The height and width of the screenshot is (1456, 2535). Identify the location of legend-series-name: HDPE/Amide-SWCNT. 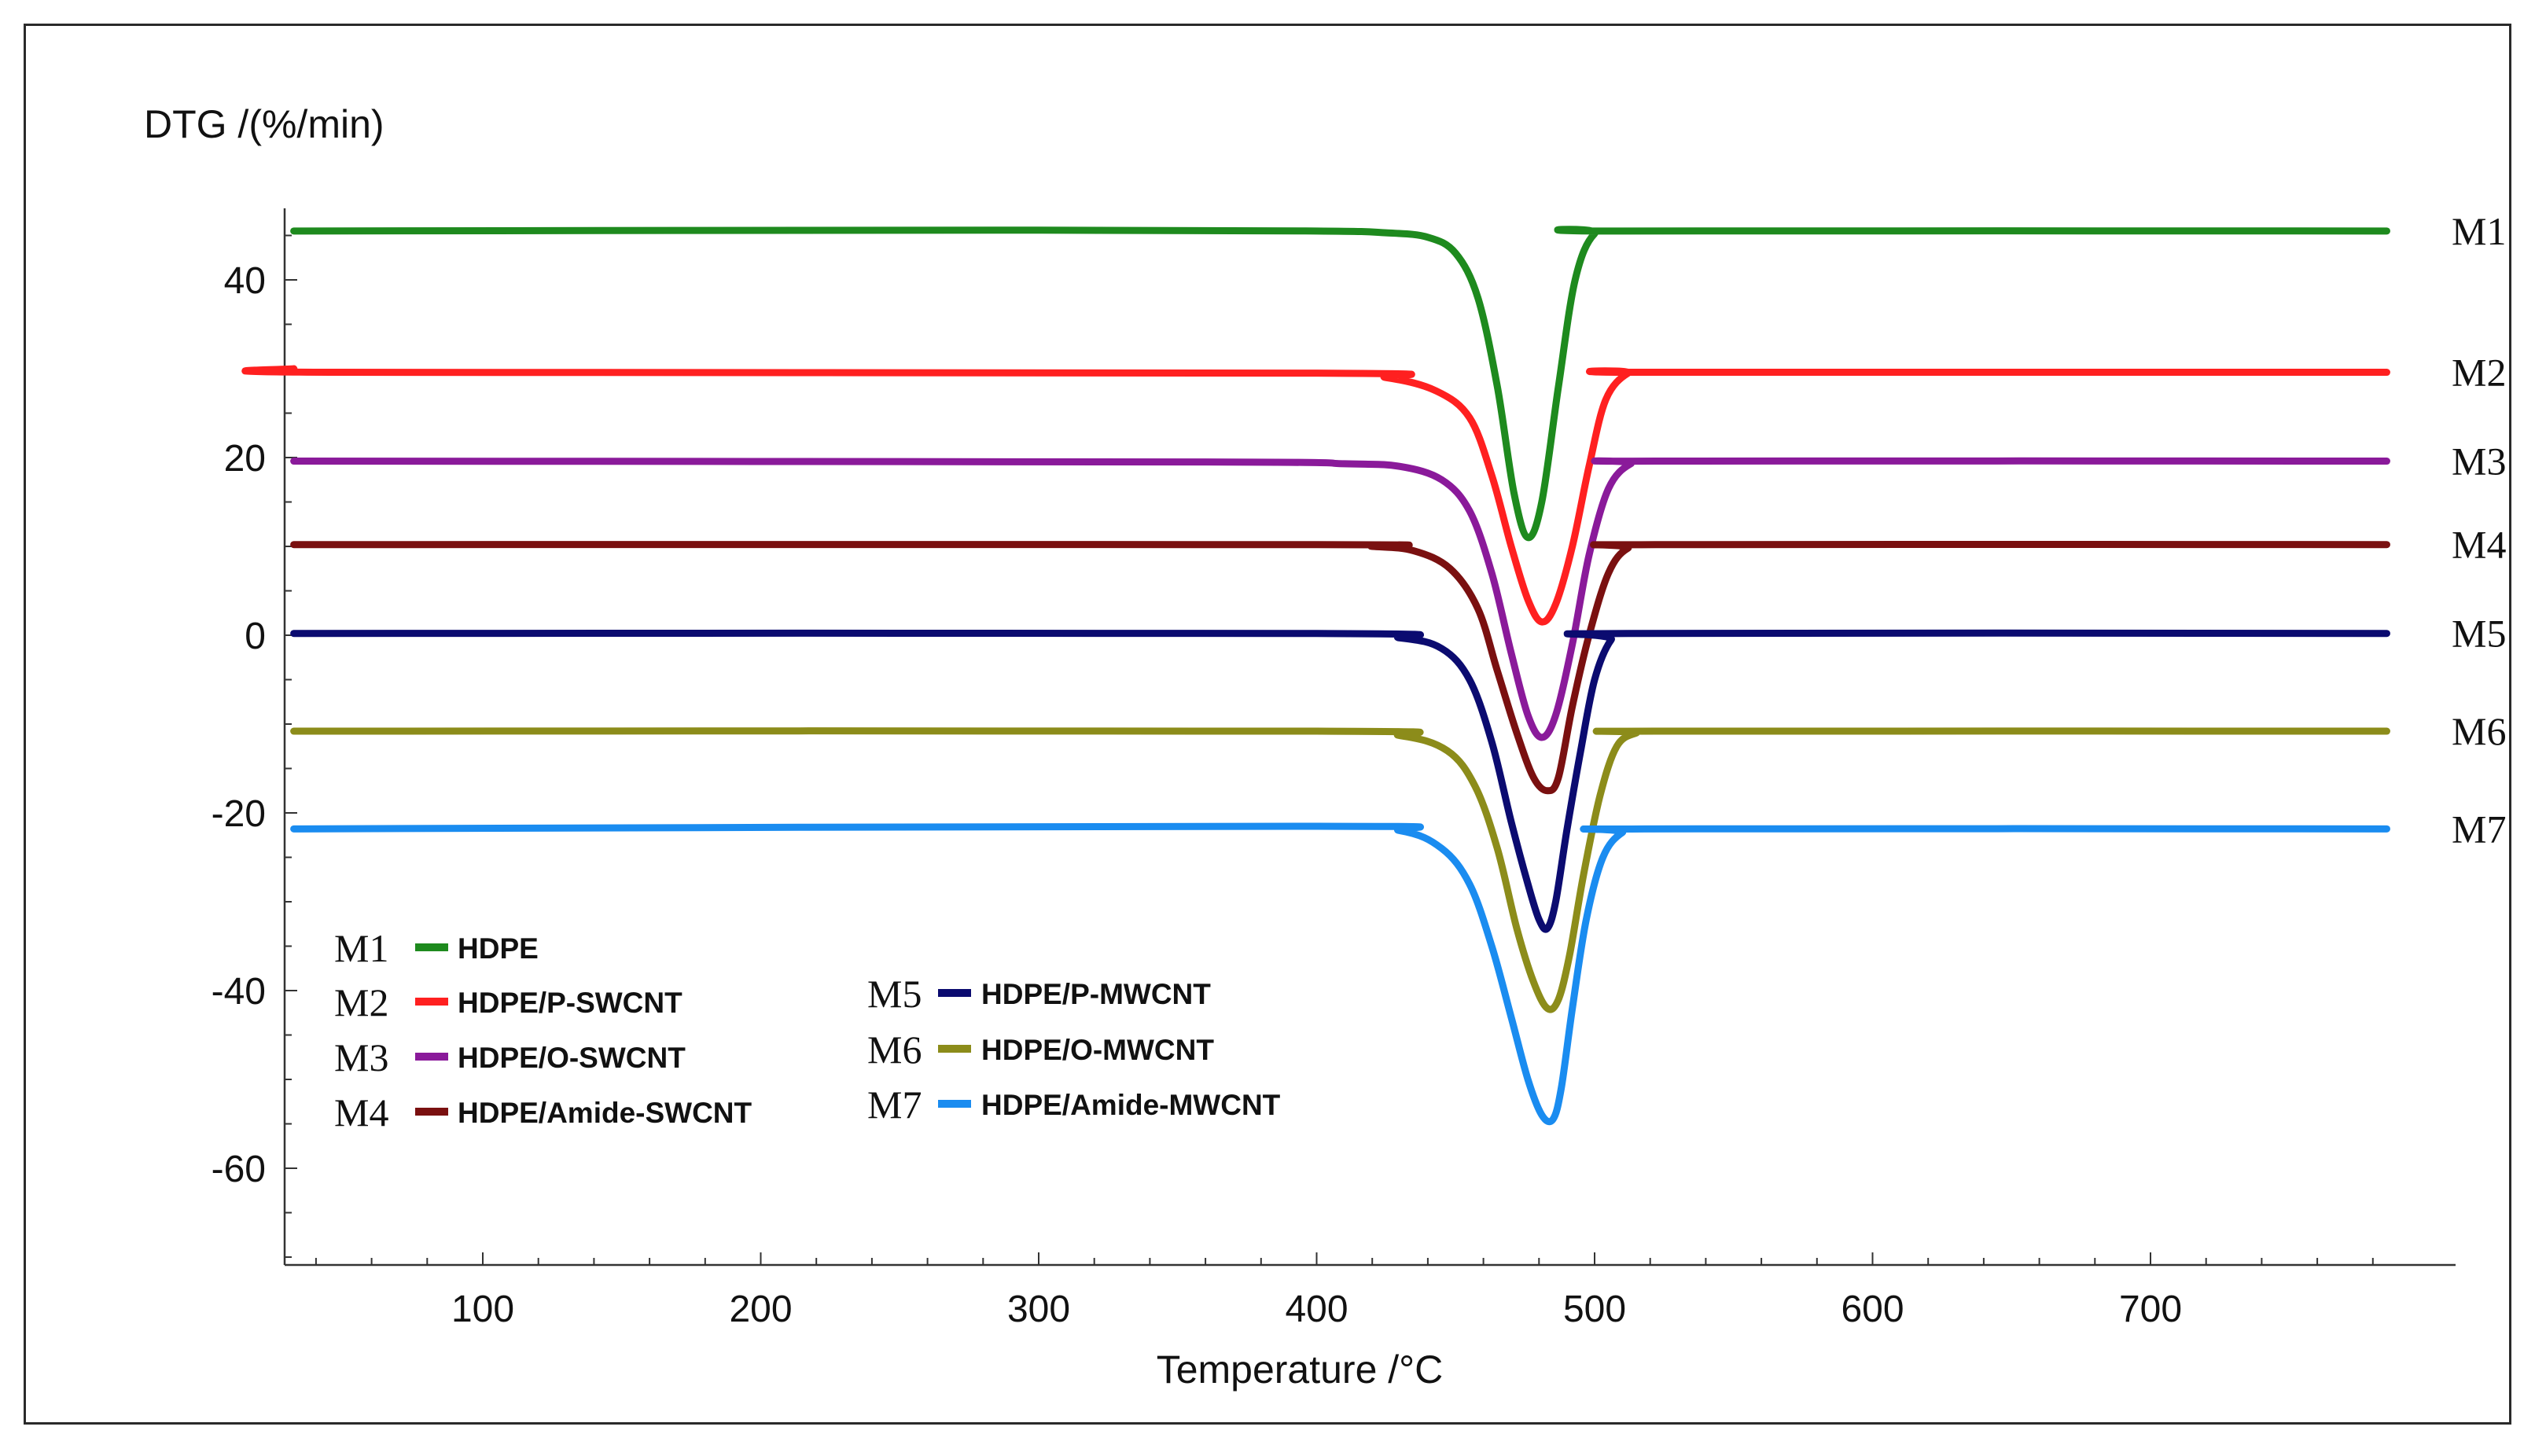
(605, 1113).